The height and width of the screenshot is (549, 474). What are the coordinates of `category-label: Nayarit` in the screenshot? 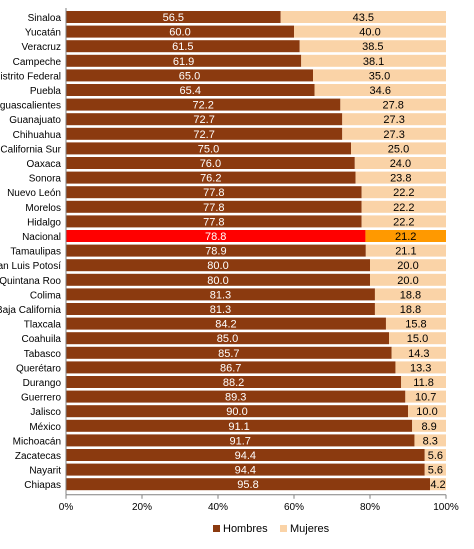 It's located at (45, 471).